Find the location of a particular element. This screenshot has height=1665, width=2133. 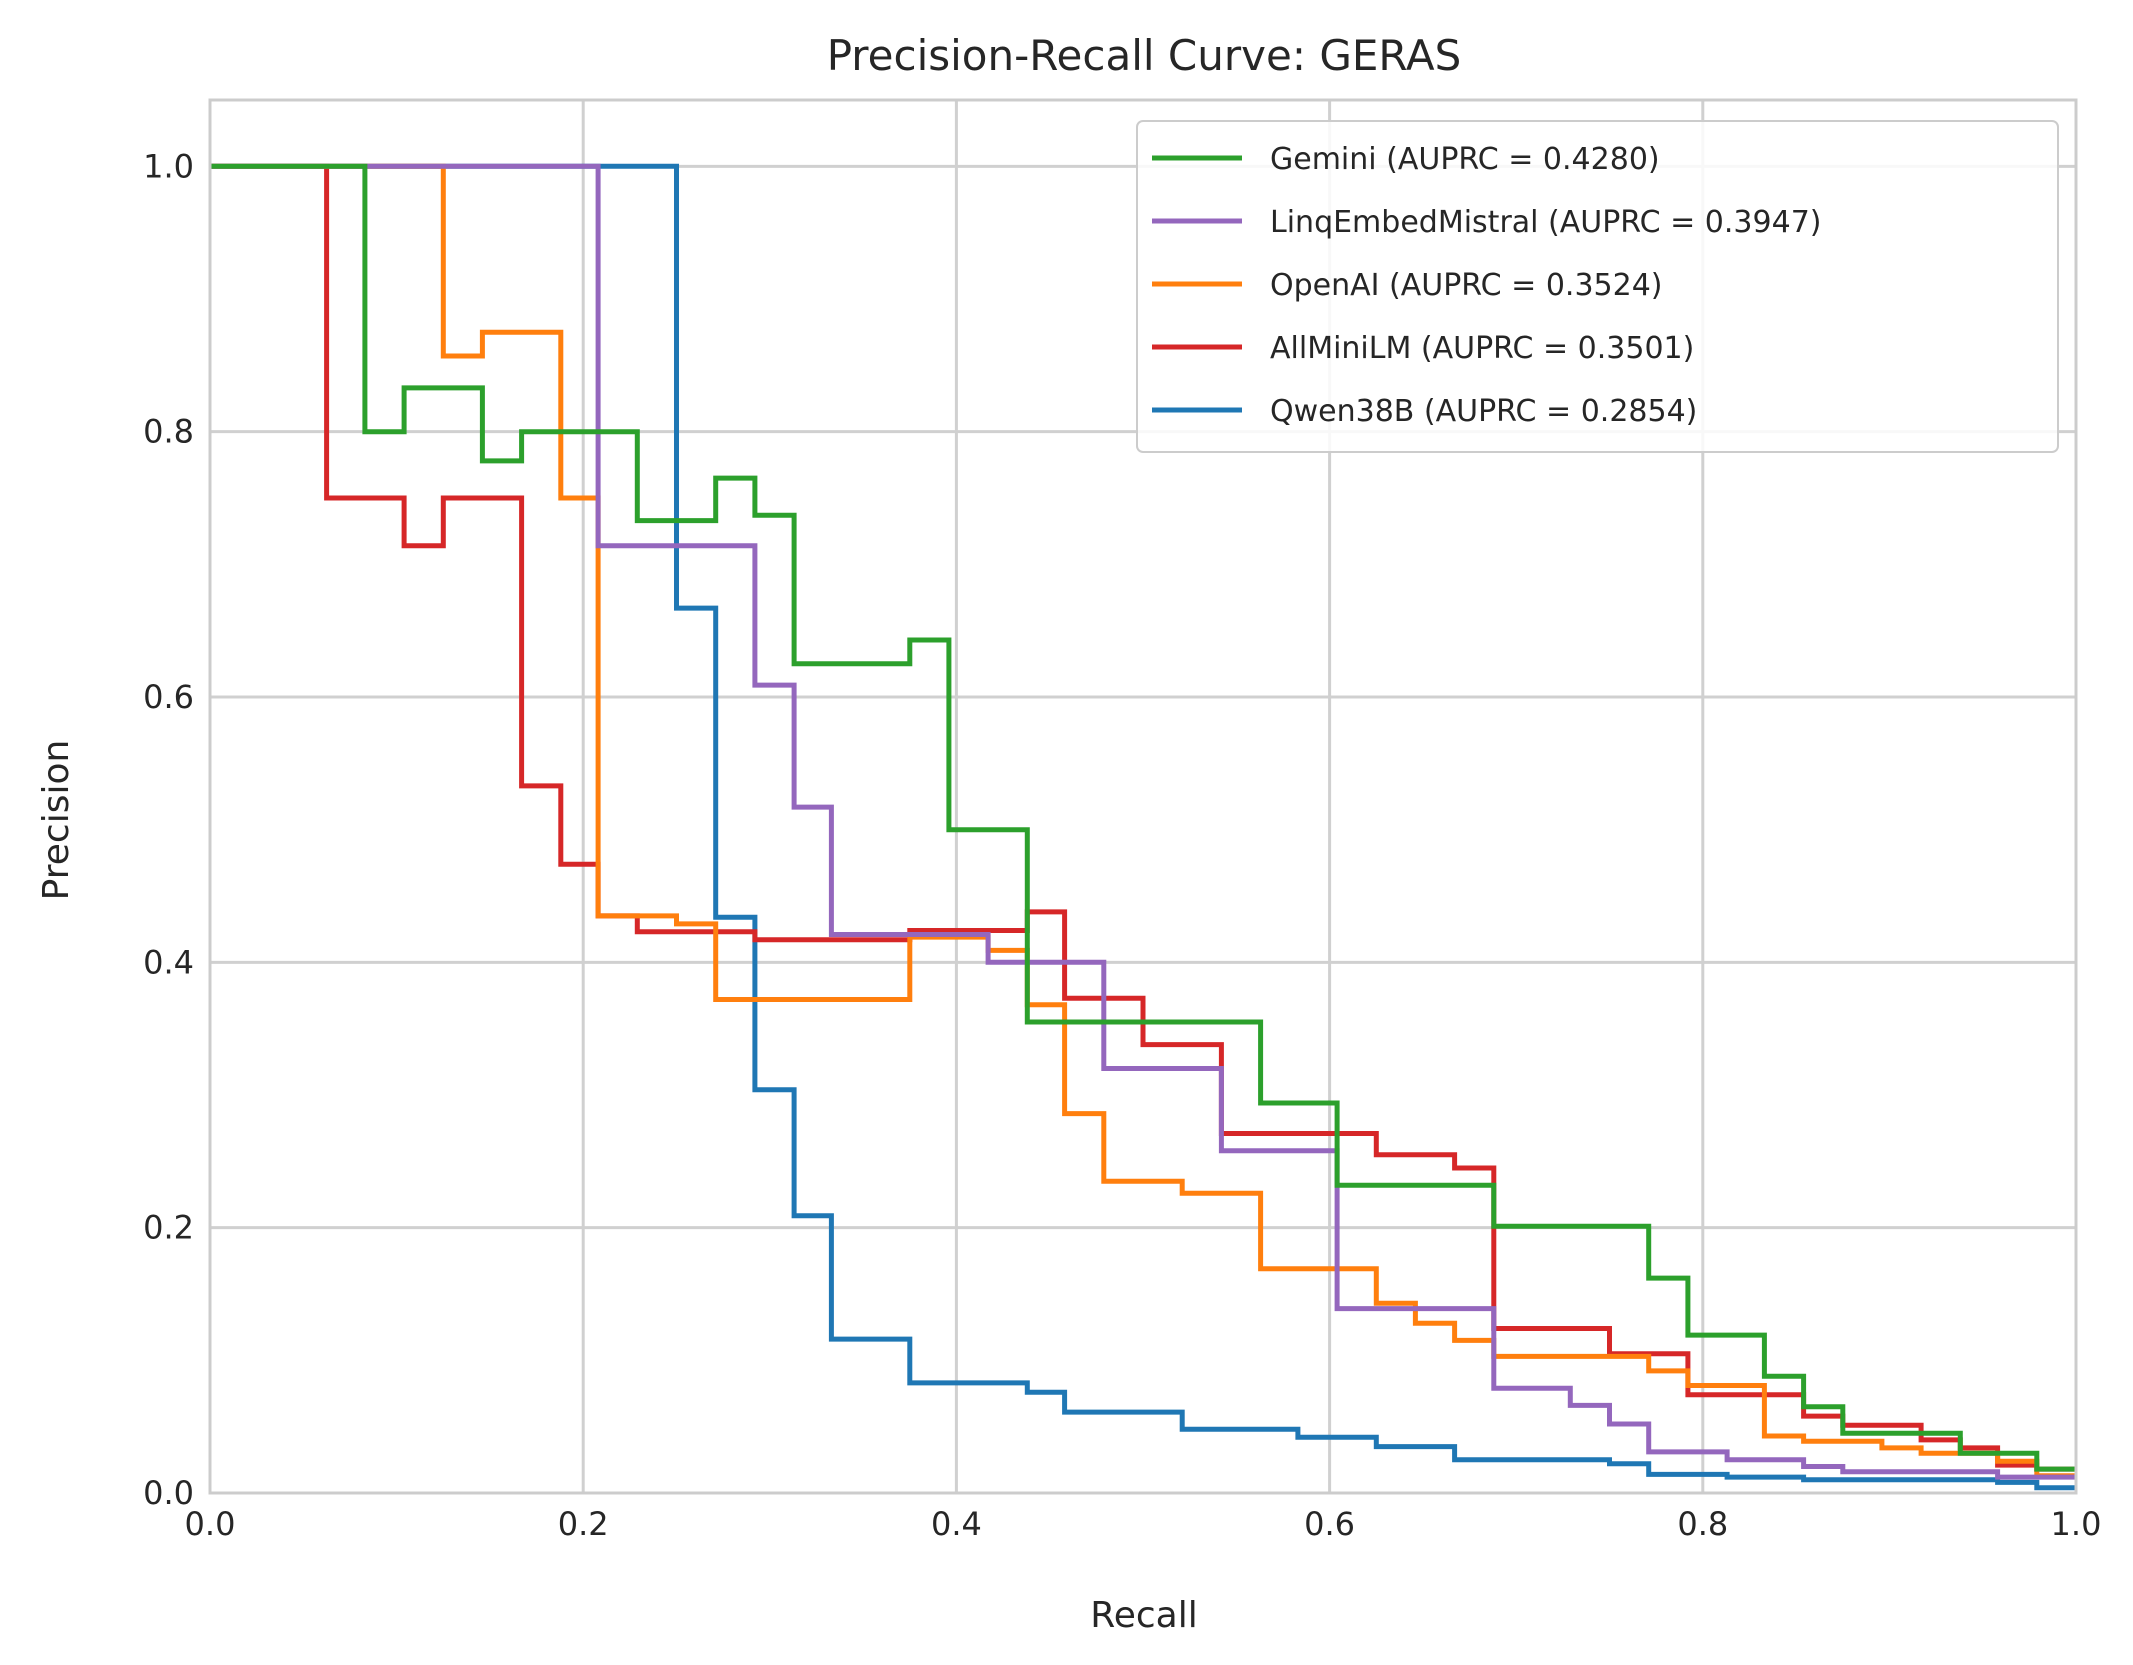

x-tick-label: 1.0 is located at coordinates (2076, 1524).